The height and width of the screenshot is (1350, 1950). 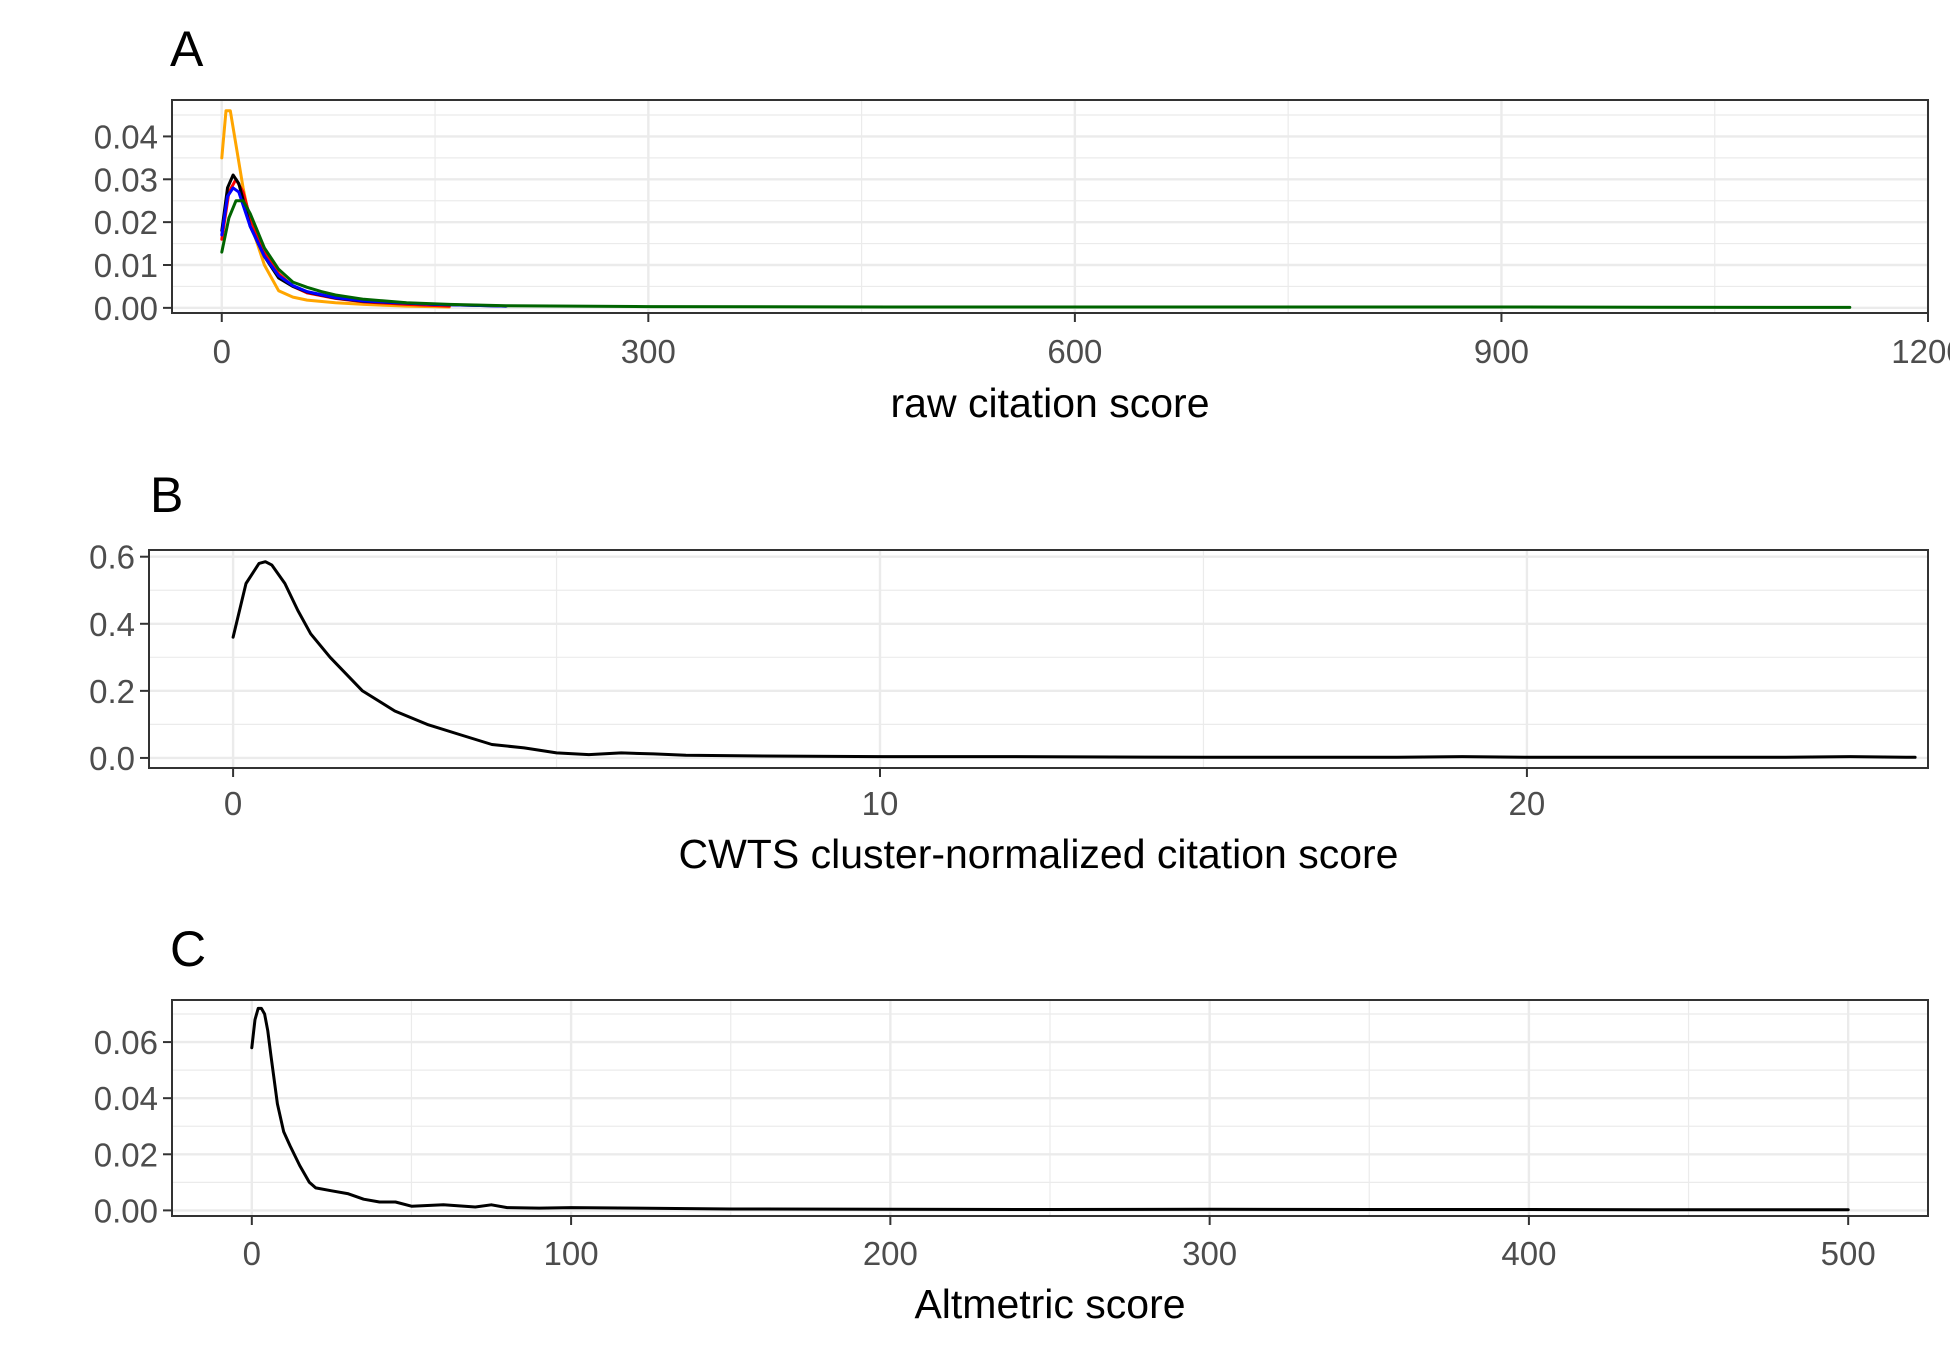 I want to click on y-axis: 0.00 0.01 0.02 0.03 0.04, so click(x=133, y=222).